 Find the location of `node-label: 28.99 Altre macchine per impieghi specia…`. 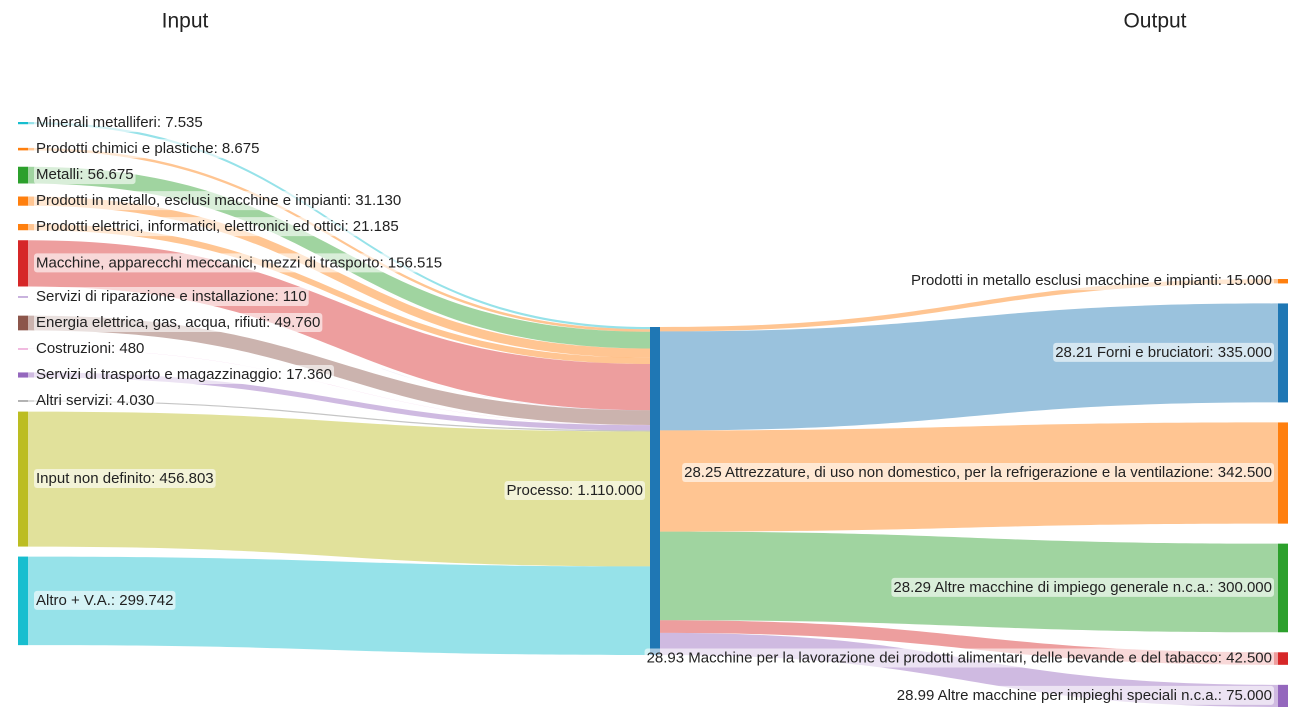

node-label: 28.99 Altre macchine per impieghi specia… is located at coordinates (1084, 695).